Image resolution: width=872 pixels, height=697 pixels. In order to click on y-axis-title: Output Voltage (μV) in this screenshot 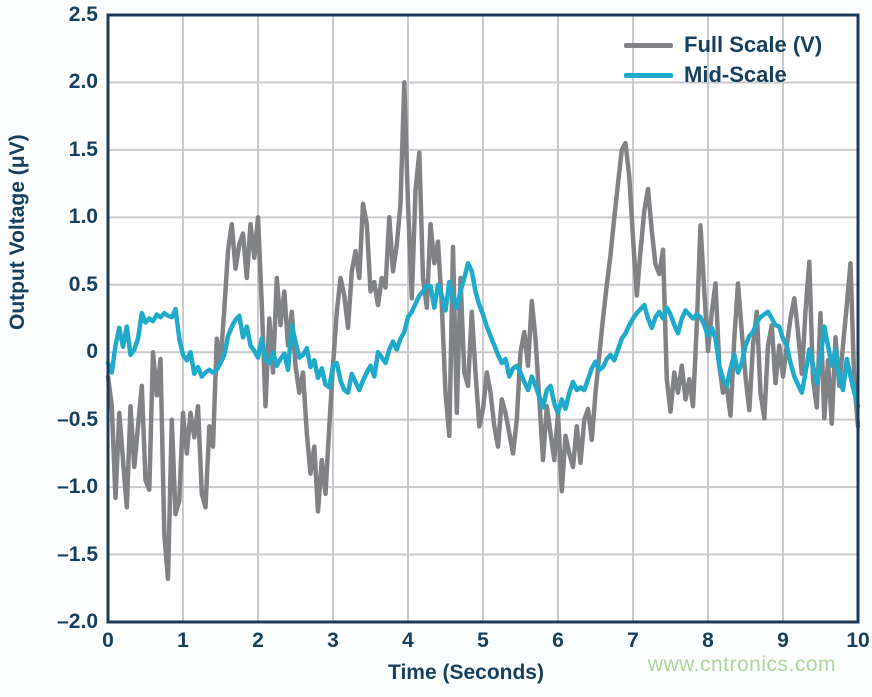, I will do `click(17, 232)`.